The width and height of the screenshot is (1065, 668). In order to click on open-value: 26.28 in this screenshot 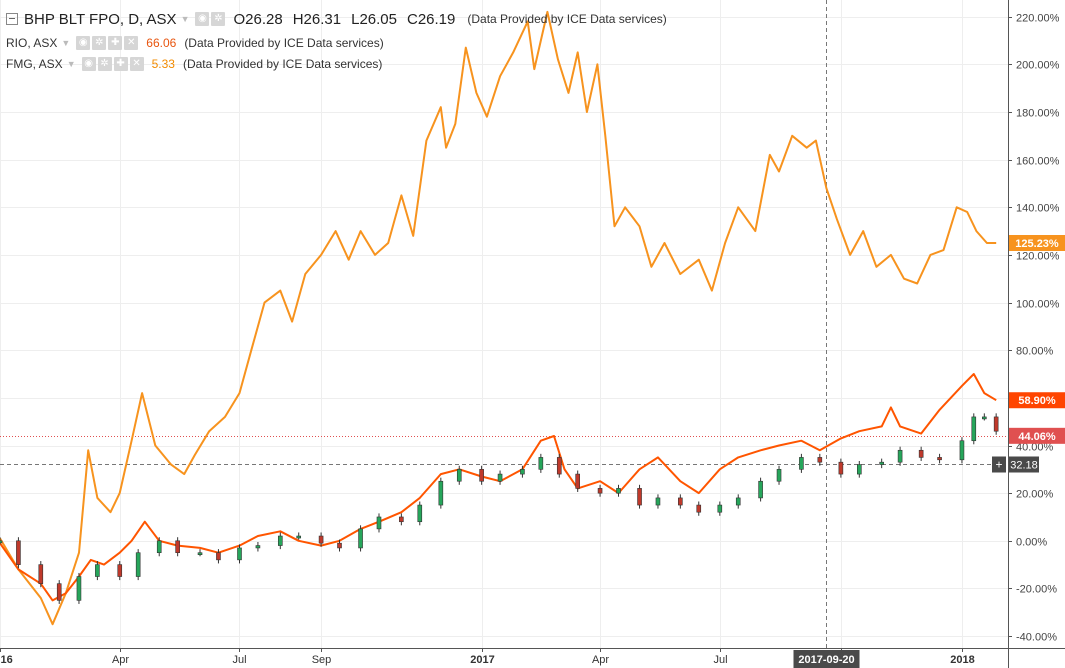, I will do `click(264, 19)`.